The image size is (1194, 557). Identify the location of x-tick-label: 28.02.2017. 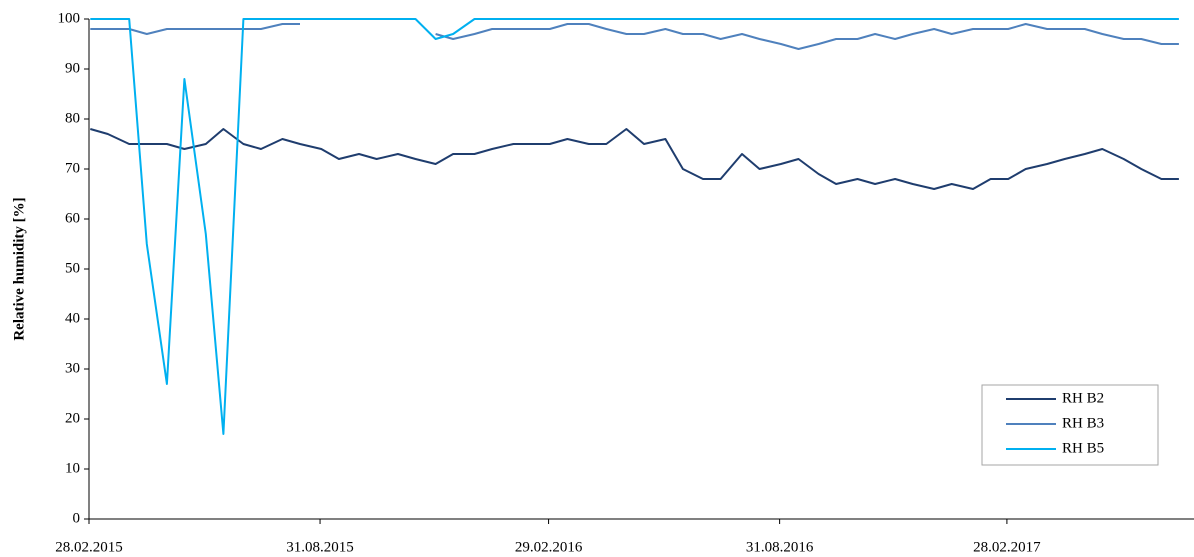
(1007, 547).